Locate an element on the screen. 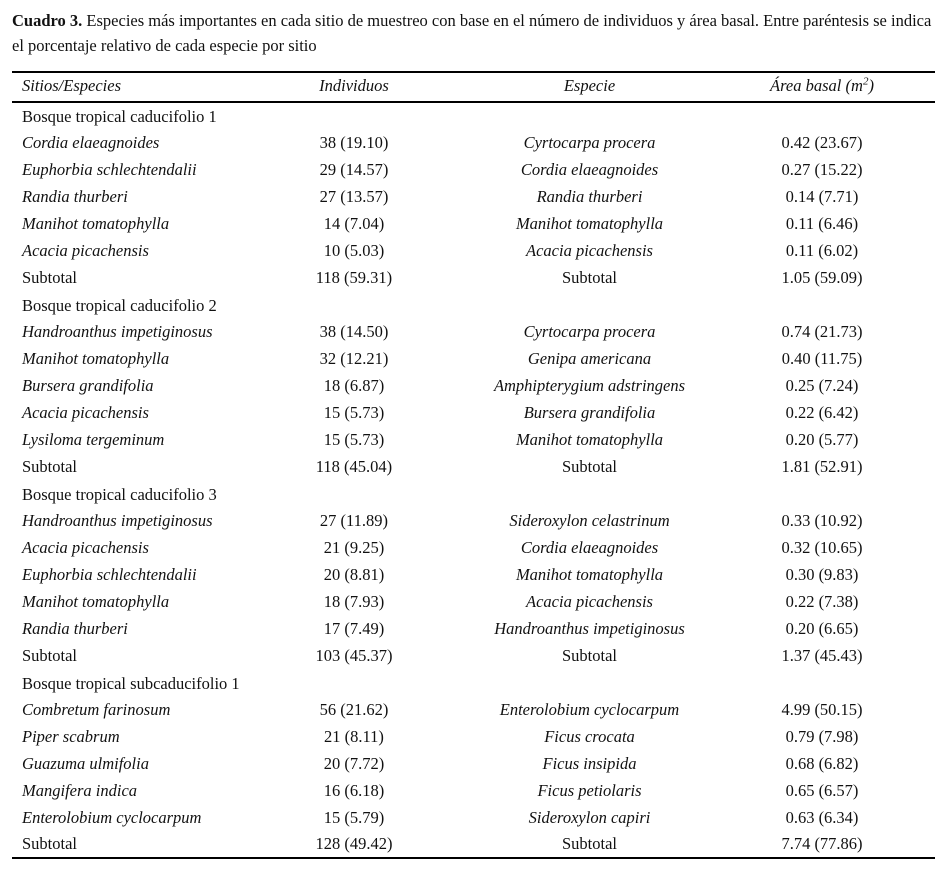  cell-individuals: 27 (11.89) is located at coordinates (354, 520).